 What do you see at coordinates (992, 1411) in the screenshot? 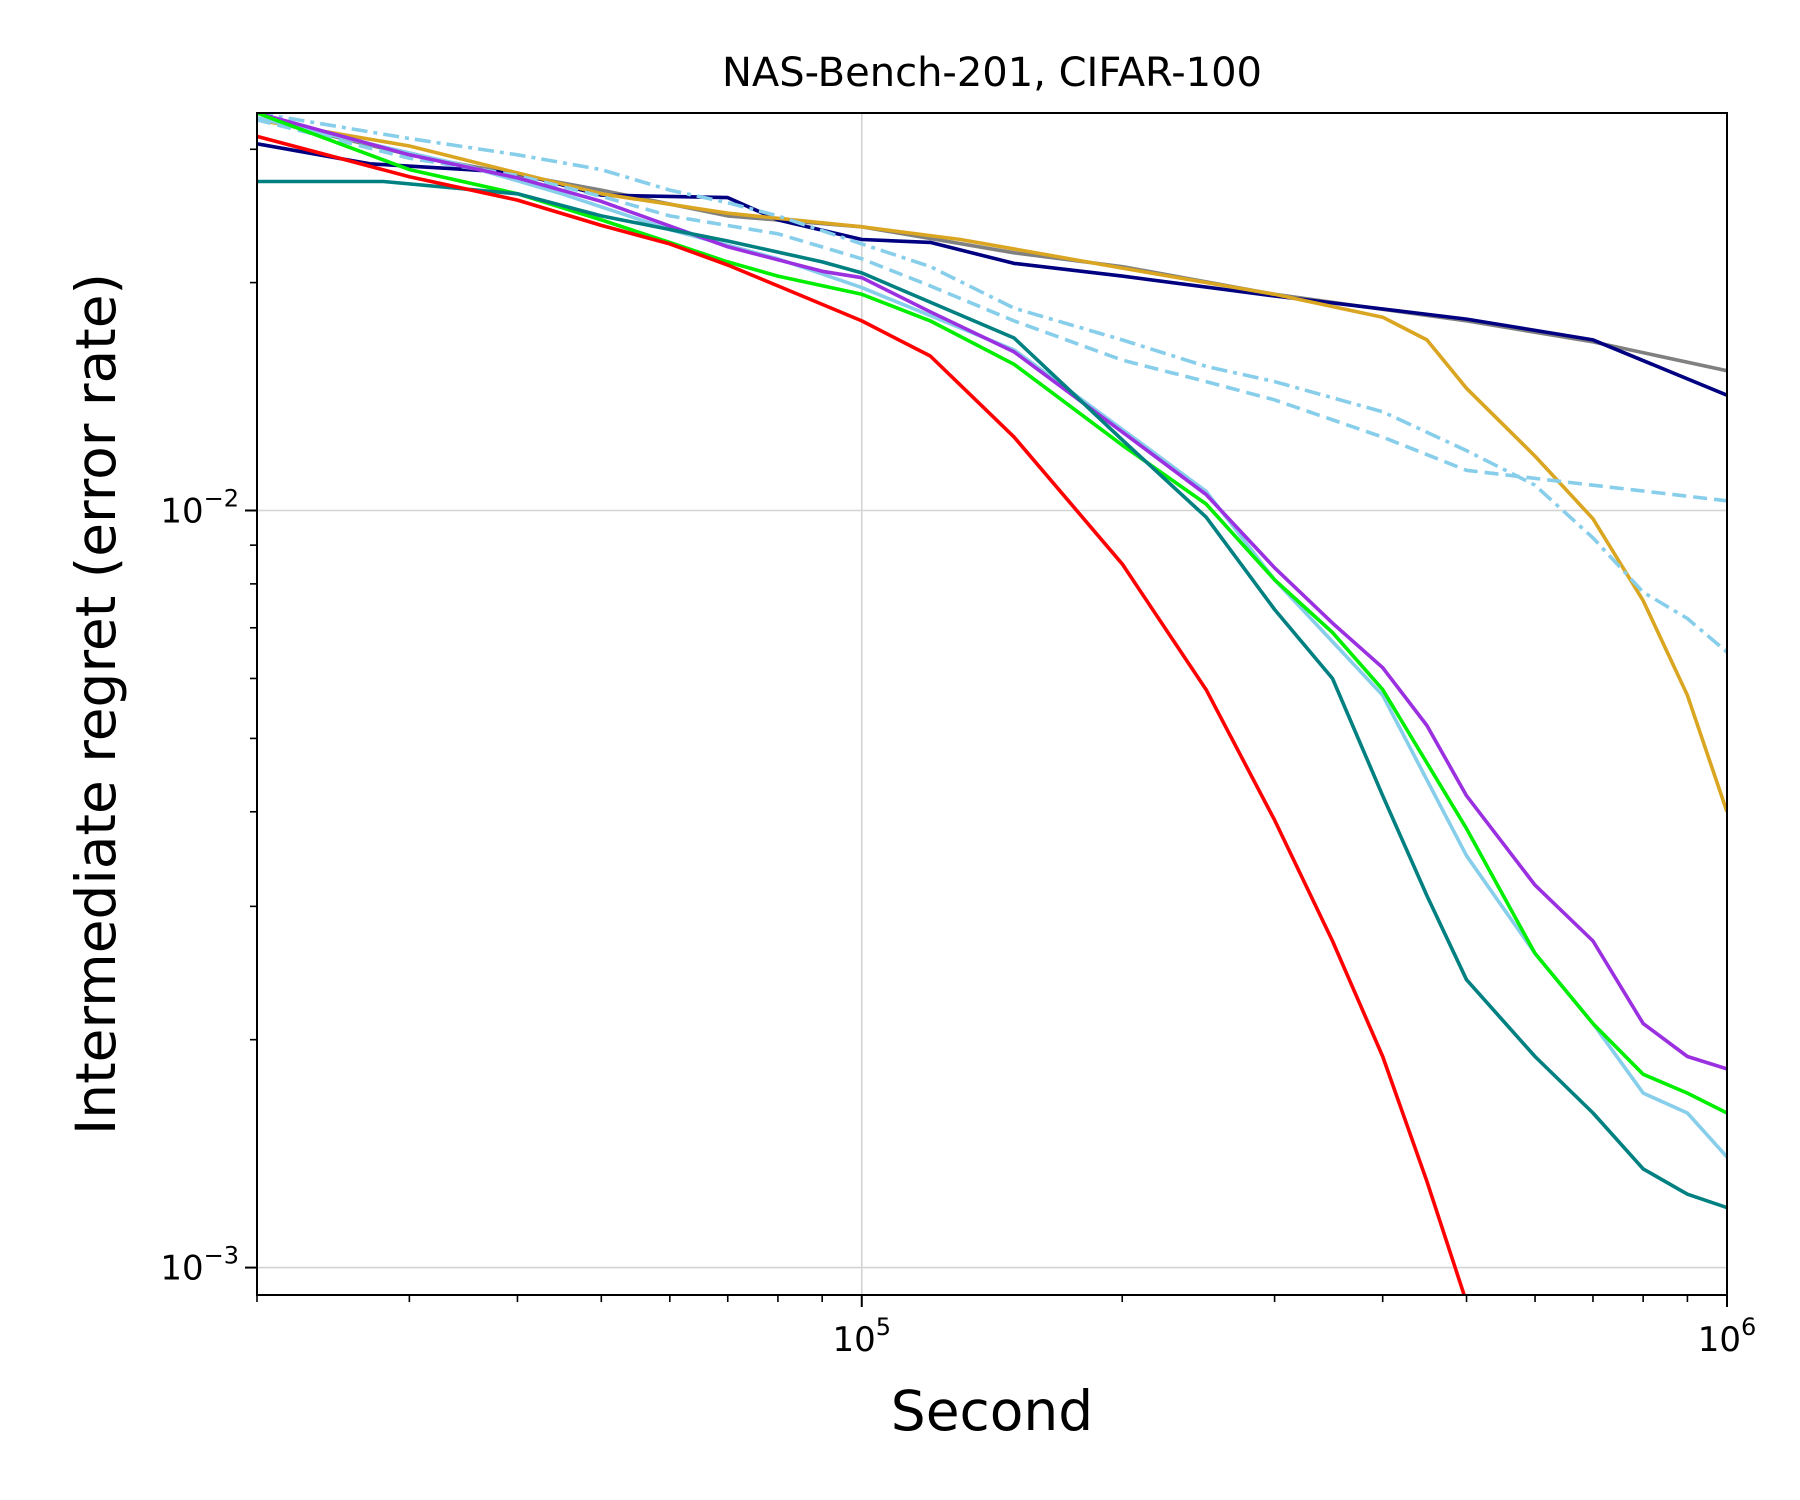
I see `x-axis-label: Second` at bounding box center [992, 1411].